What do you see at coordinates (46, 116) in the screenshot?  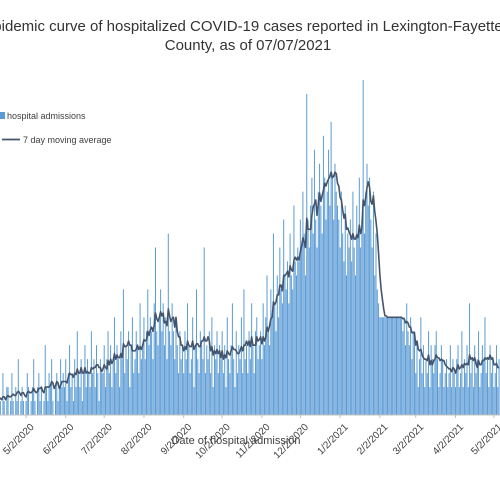 I see `legend-label: hospital admissions` at bounding box center [46, 116].